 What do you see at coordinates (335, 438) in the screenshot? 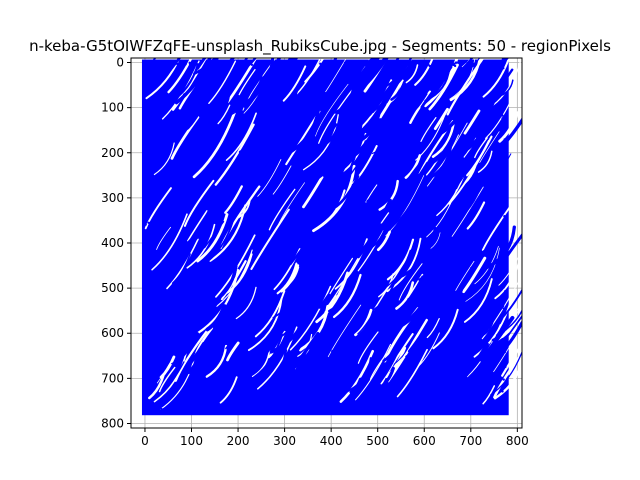
I see `x-axis: 0 100 200 300 400 500 600 700 800` at bounding box center [335, 438].